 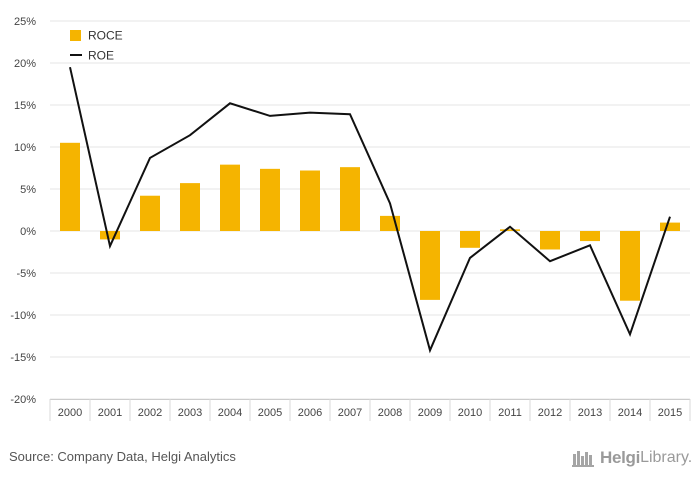 I want to click on y-tick-label: -5%, so click(x=26, y=274).